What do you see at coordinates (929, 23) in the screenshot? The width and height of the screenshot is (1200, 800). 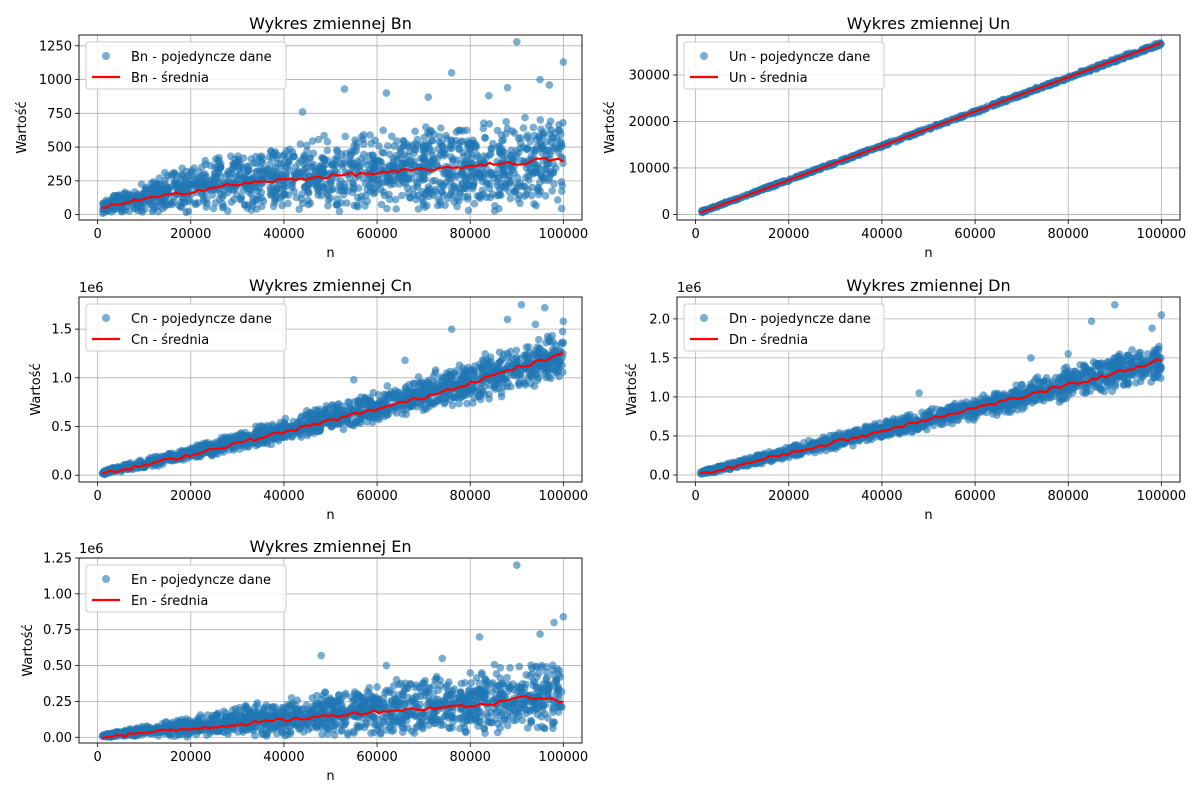 I see `chart-title: Wykres zmiennej Un` at bounding box center [929, 23].